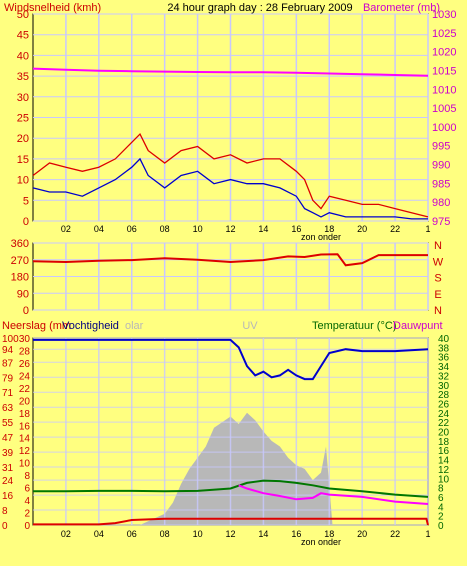 Image resolution: width=467 pixels, height=566 pixels. I want to click on y-axis-label-humidity: Vochtigheid, so click(90, 326).